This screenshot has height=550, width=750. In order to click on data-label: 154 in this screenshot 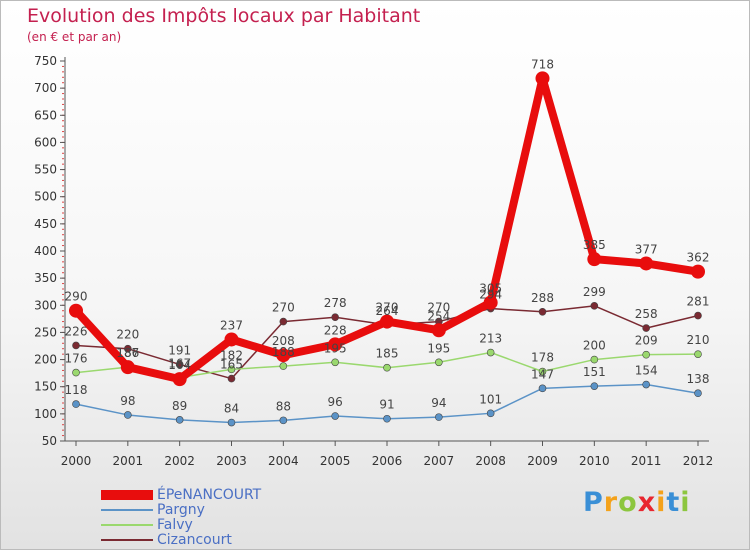, I will do `click(646, 371)`.